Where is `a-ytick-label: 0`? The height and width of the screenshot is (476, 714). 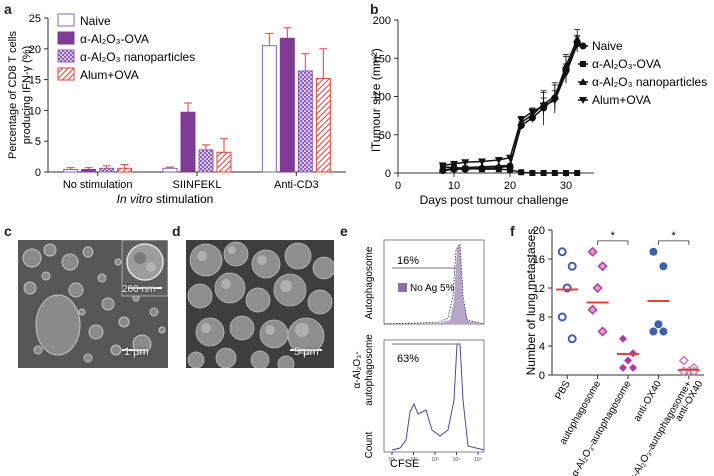
a-ytick-label: 0 is located at coordinates (38, 173).